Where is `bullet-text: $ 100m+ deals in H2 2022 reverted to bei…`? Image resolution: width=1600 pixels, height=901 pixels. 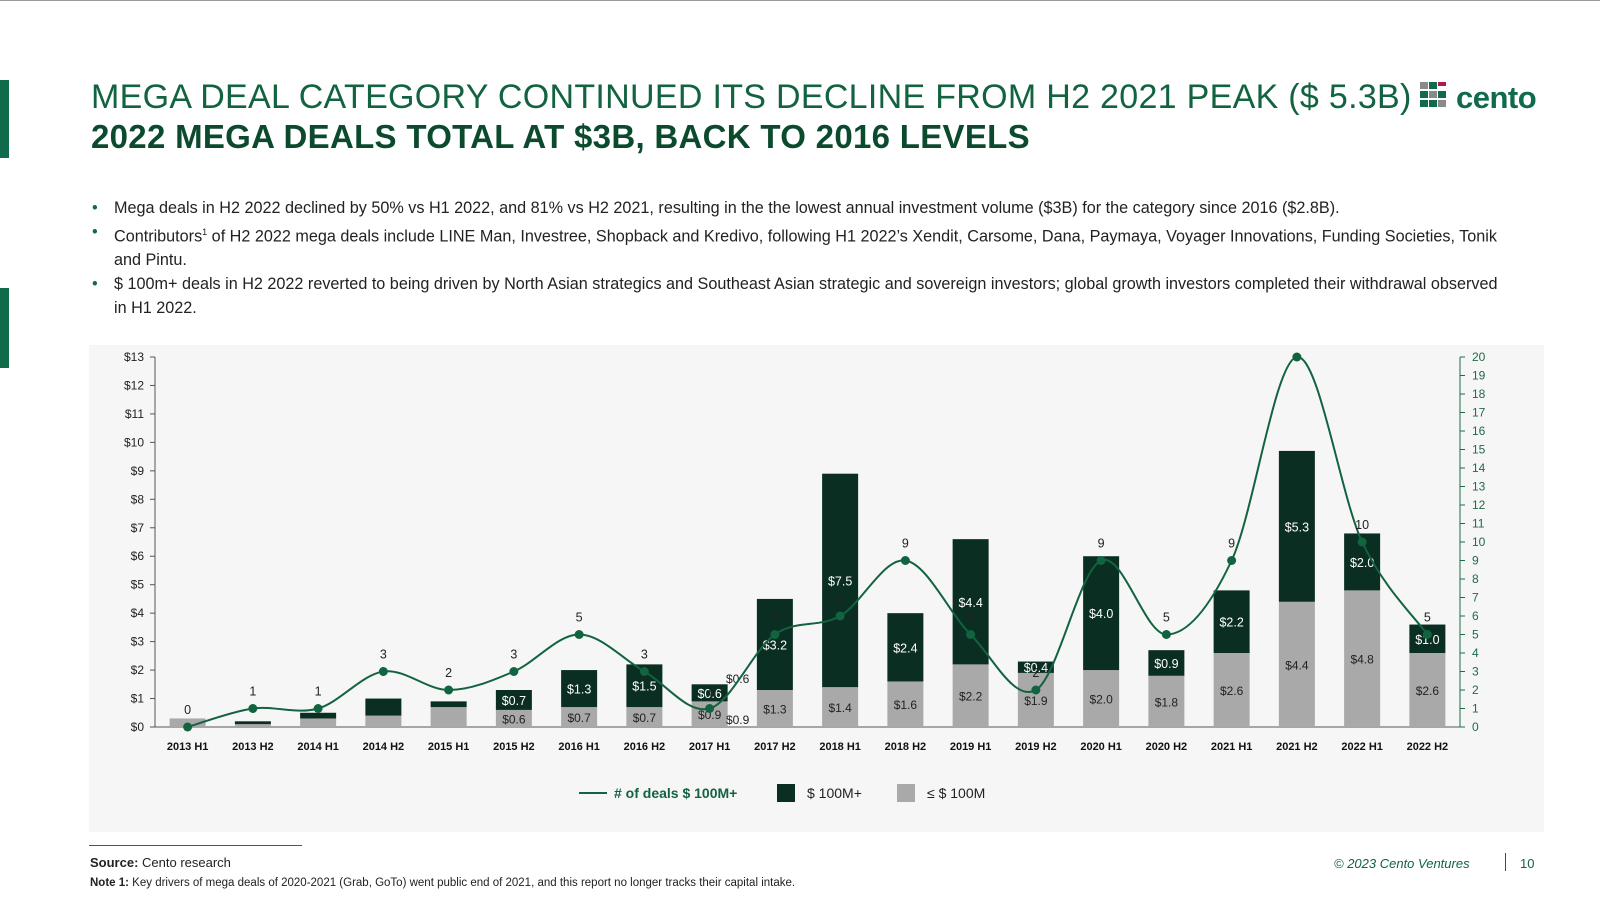 bullet-text: $ 100m+ deals in H2 2022 reverted to bei… is located at coordinates (806, 296).